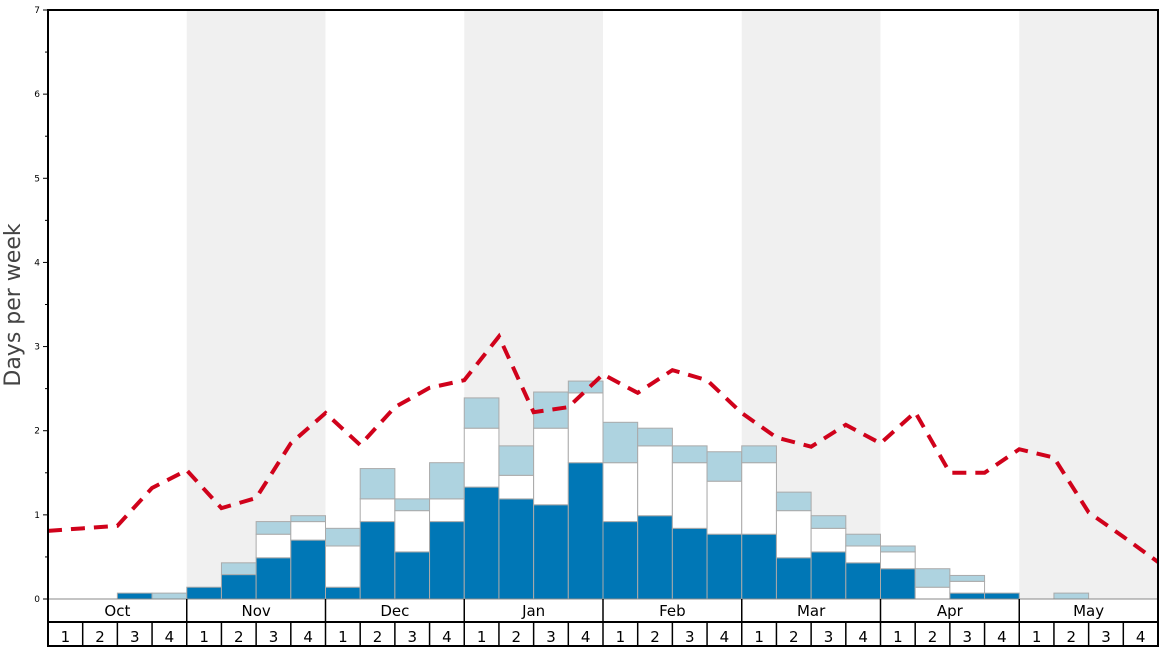  Describe the element at coordinates (1088, 611) in the screenshot. I see `month-label: May` at that location.